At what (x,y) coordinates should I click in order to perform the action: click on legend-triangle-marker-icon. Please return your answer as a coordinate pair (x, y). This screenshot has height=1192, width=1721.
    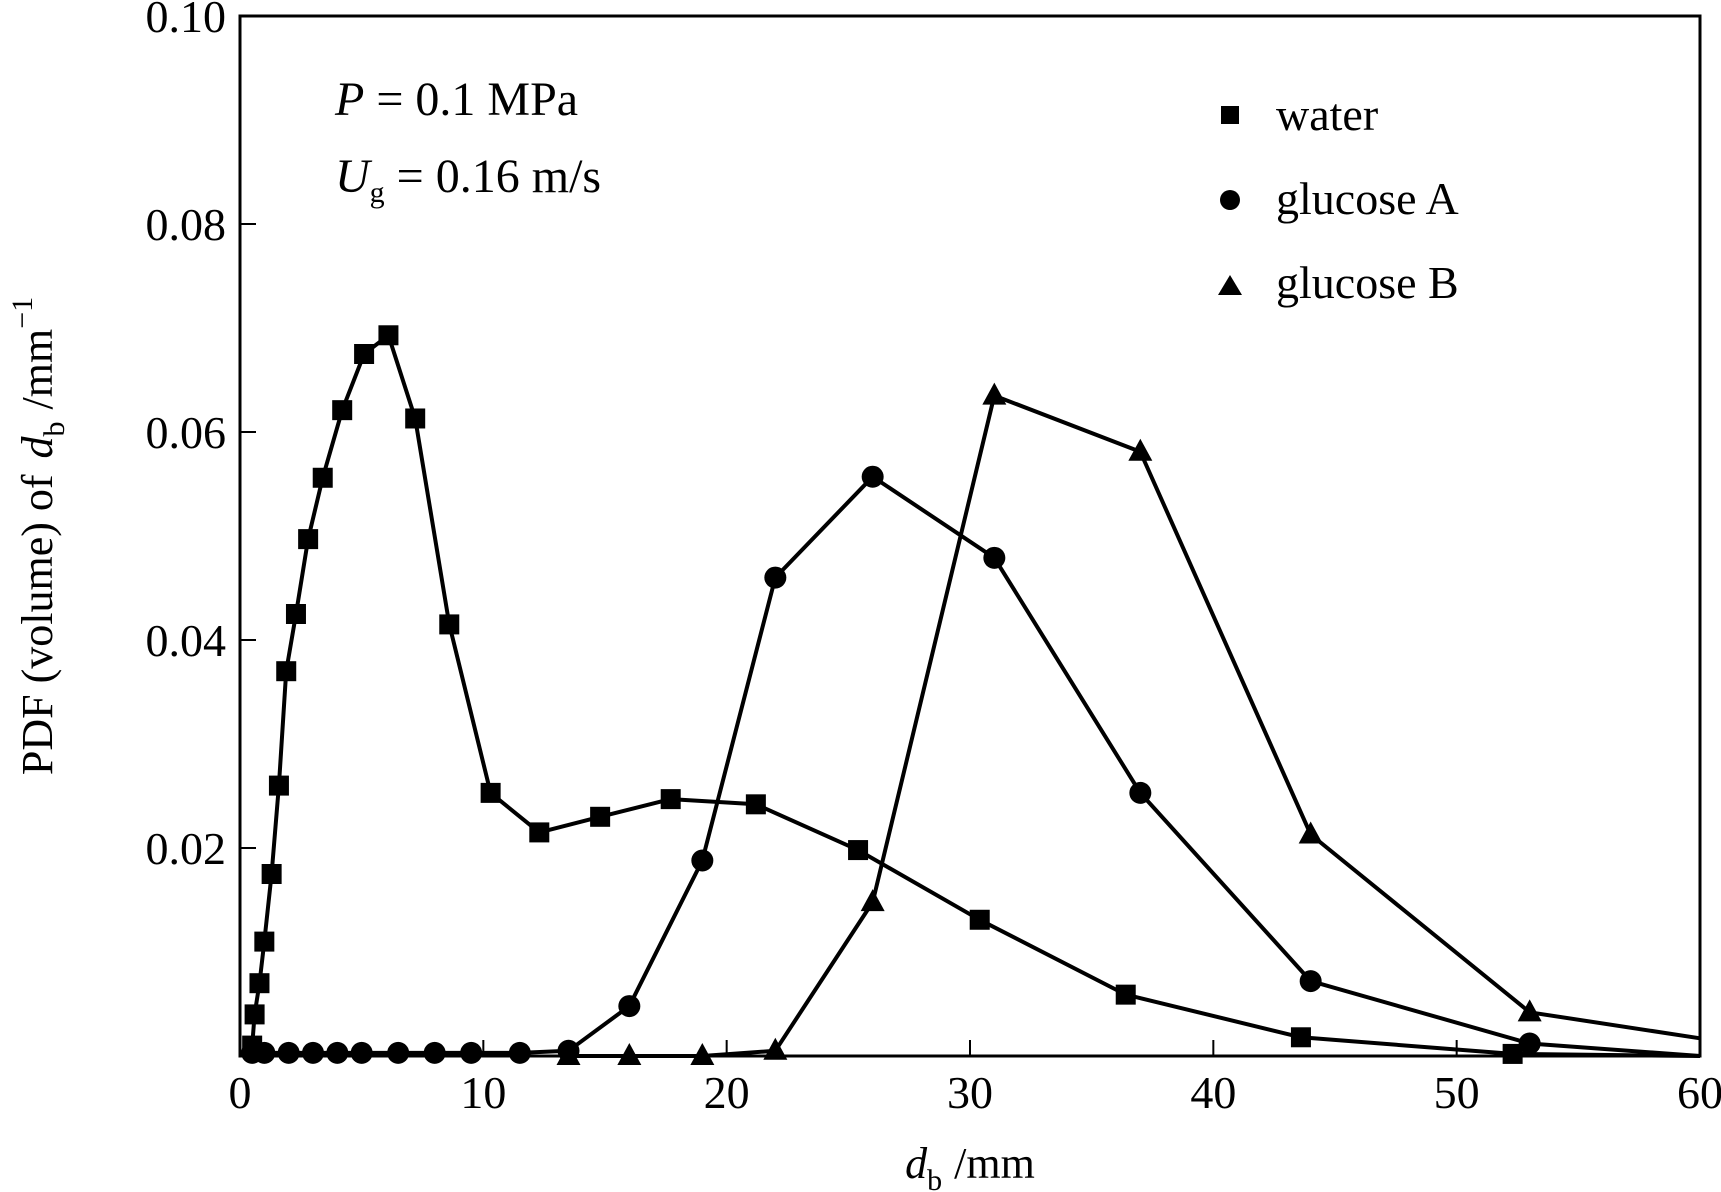
    Looking at the image, I should click on (1230, 285).